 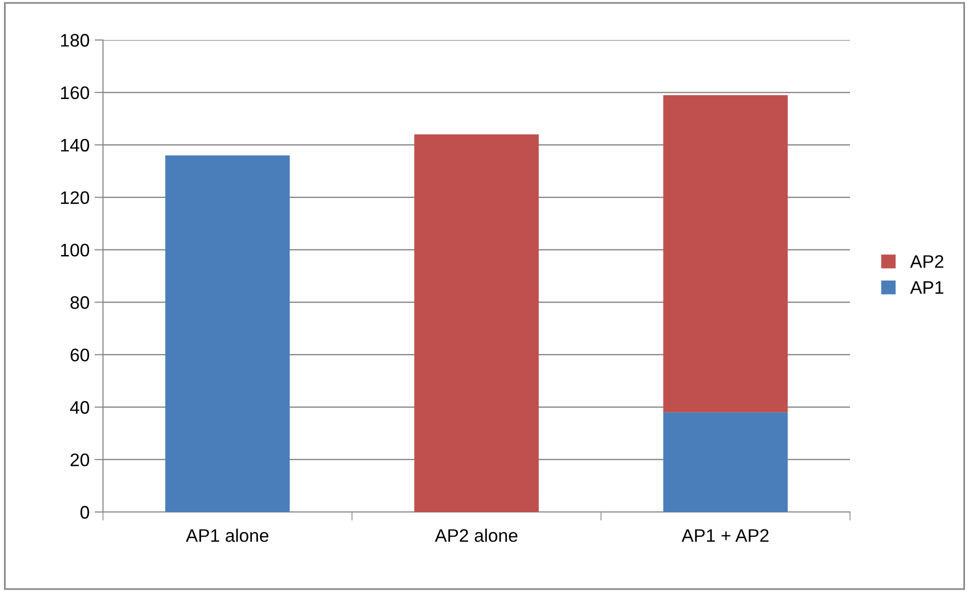 I want to click on x-tick-label: AP2 alone, so click(x=476, y=535).